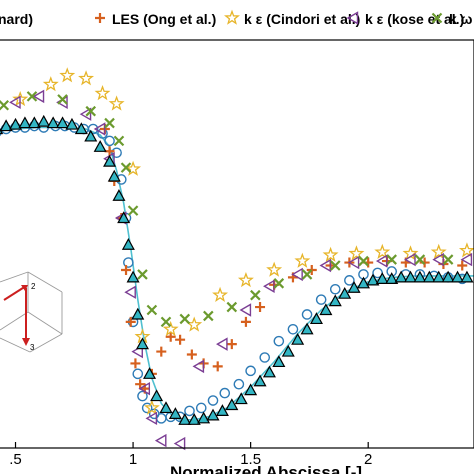 This screenshot has height=474, width=474. What do you see at coordinates (33, 286) in the screenshot?
I see `inset-label-top: 2` at bounding box center [33, 286].